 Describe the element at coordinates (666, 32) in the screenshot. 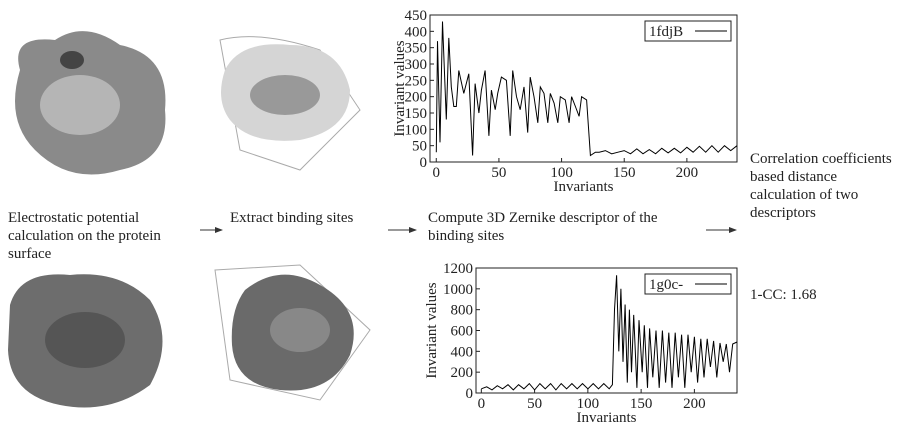

I see `legend-label: 1fdjB` at that location.